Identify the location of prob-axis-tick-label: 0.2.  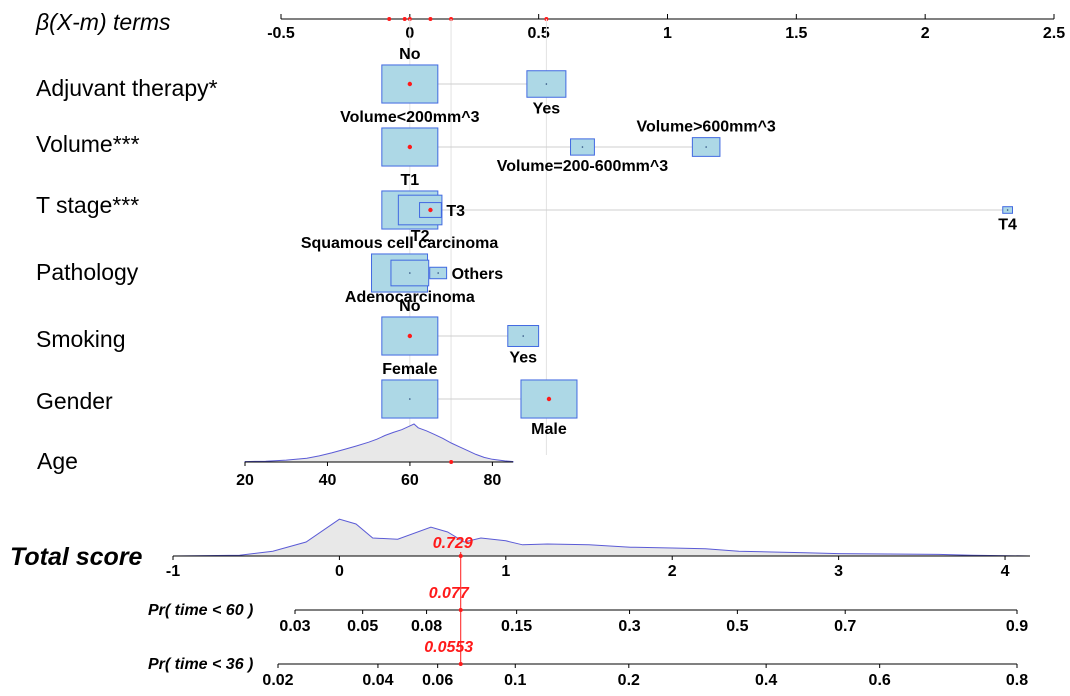
(629, 680).